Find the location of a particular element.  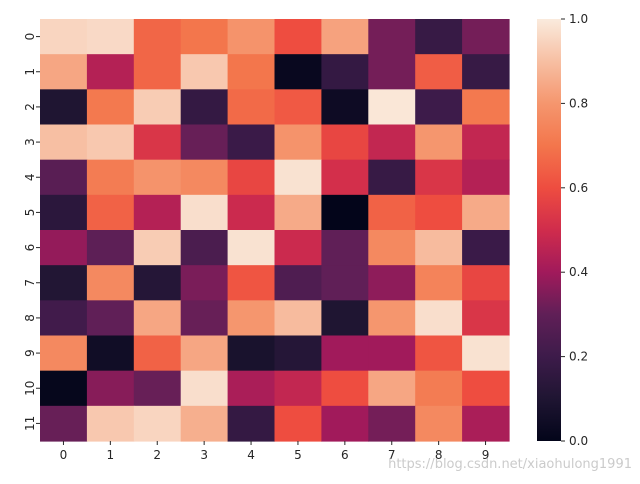

heatmap-cell-r2-c0 is located at coordinates (64, 107).